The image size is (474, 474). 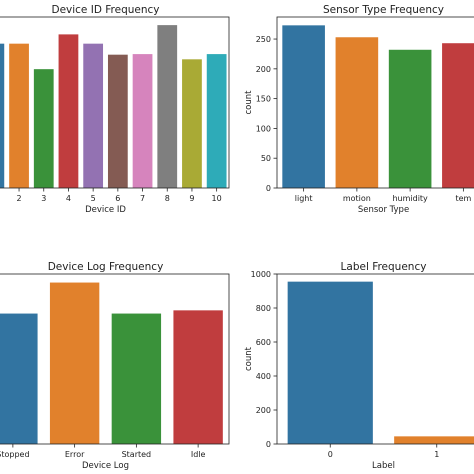 I want to click on chart-title: Device ID Frequency, so click(x=105, y=10).